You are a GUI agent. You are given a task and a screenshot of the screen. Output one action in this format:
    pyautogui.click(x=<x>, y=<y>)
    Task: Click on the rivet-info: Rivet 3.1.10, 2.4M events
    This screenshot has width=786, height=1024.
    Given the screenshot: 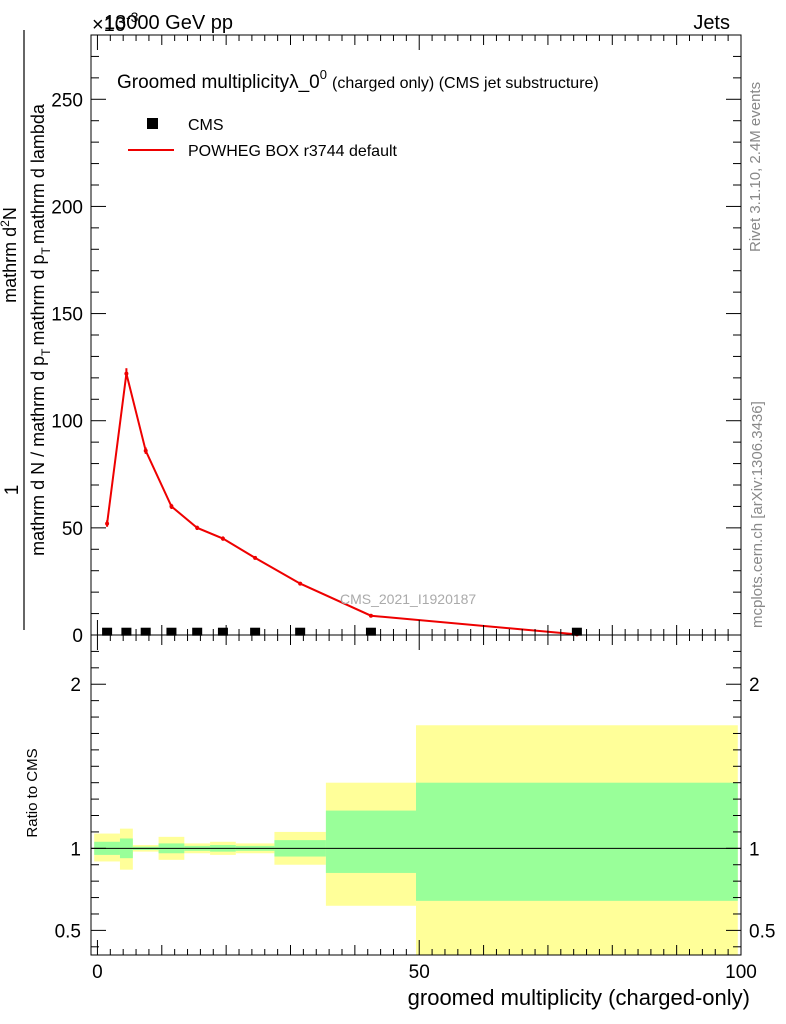 What is the action you would take?
    pyautogui.click(x=755, y=167)
    